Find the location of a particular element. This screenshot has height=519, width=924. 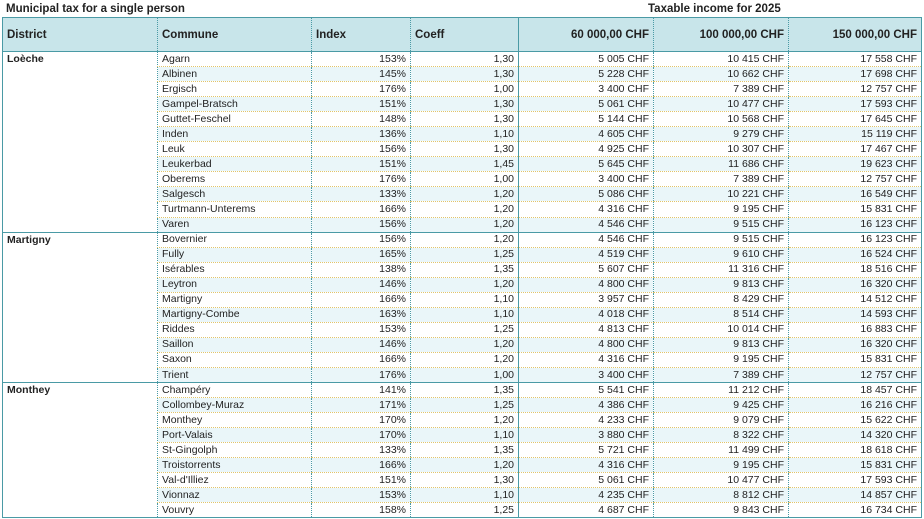

tax-60000-cell: 4 233 CHF is located at coordinates (586, 420).